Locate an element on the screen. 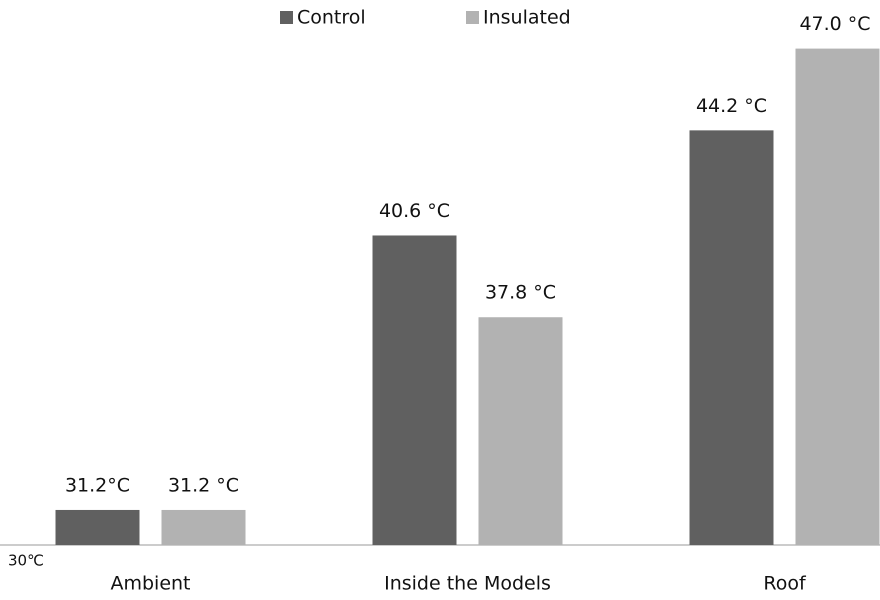 Image resolution: width=880 pixels, height=600 pixels. value-label: 37.8 °C is located at coordinates (520, 293).